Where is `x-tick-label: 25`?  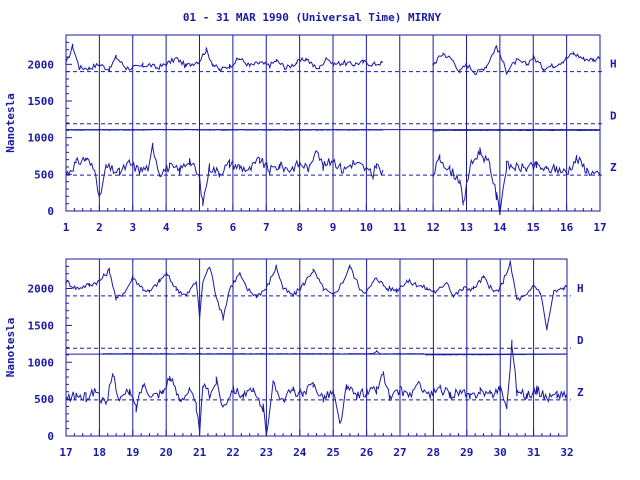
x-tick-label: 25 is located at coordinates (333, 452).